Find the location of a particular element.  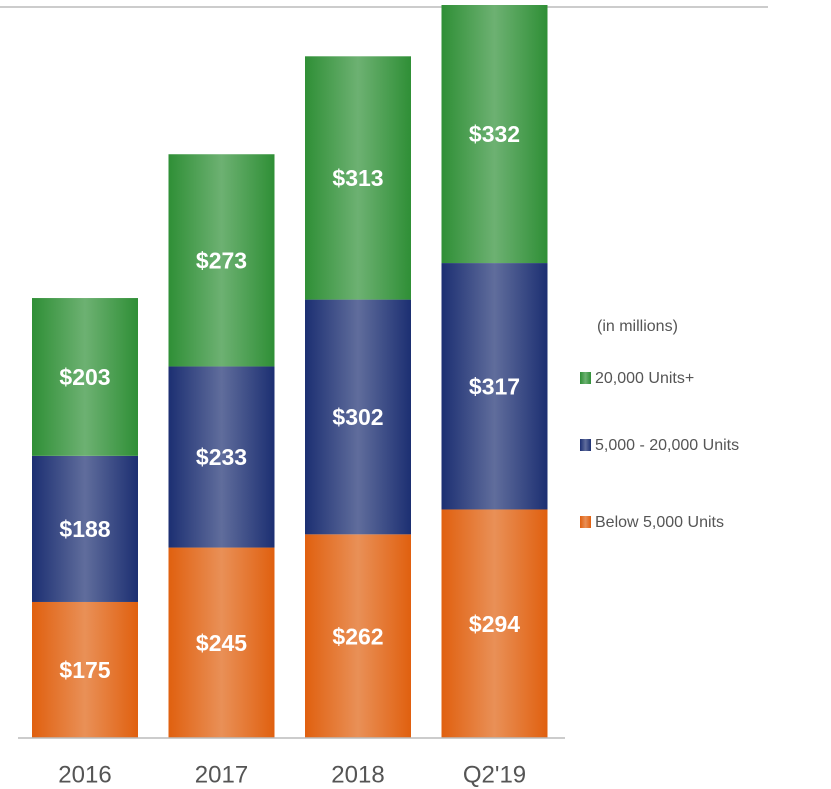

x-tick-label: Q2'19 is located at coordinates (494, 774).